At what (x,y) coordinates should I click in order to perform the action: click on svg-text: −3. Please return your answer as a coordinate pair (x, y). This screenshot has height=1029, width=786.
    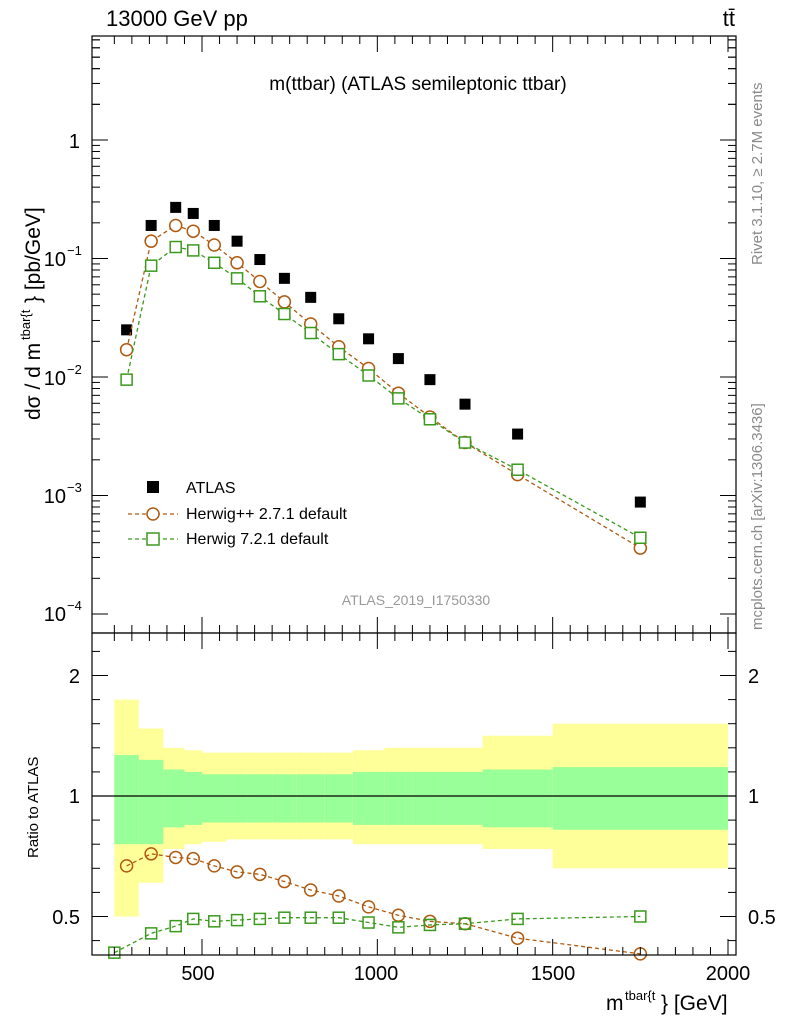
    Looking at the image, I should click on (74, 487).